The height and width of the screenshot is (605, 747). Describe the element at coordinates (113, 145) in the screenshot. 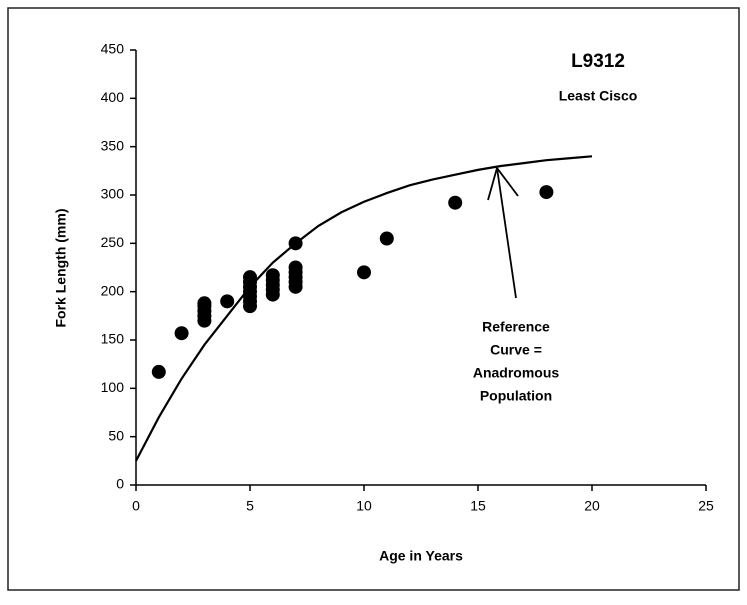

I see `y-tick-label: 350` at that location.